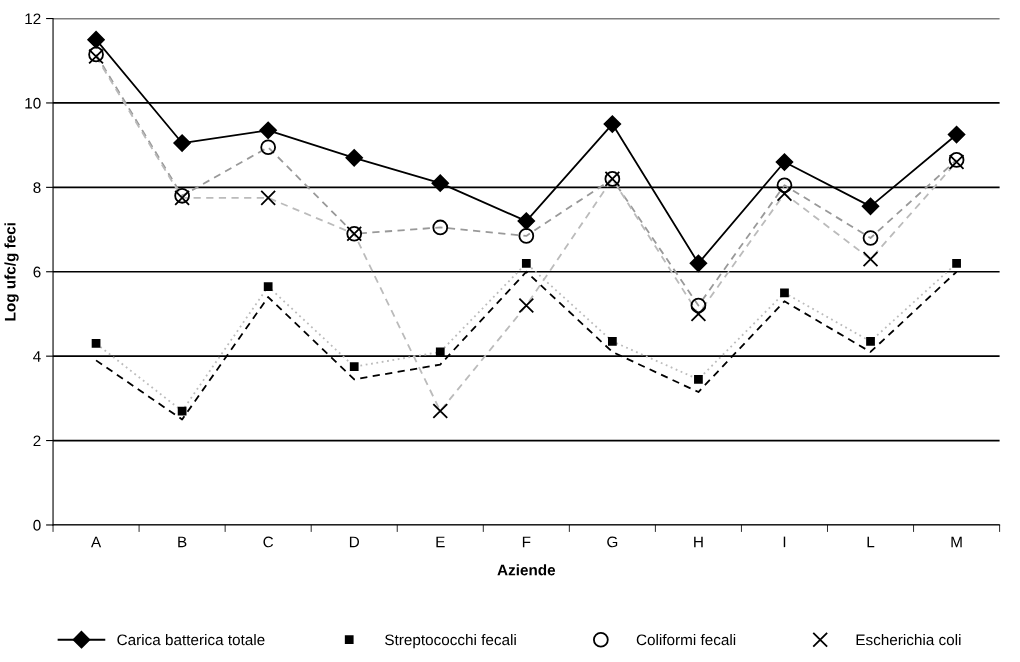 This screenshot has height=662, width=1020. What do you see at coordinates (956, 542) in the screenshot?
I see `x-tick-label: M` at bounding box center [956, 542].